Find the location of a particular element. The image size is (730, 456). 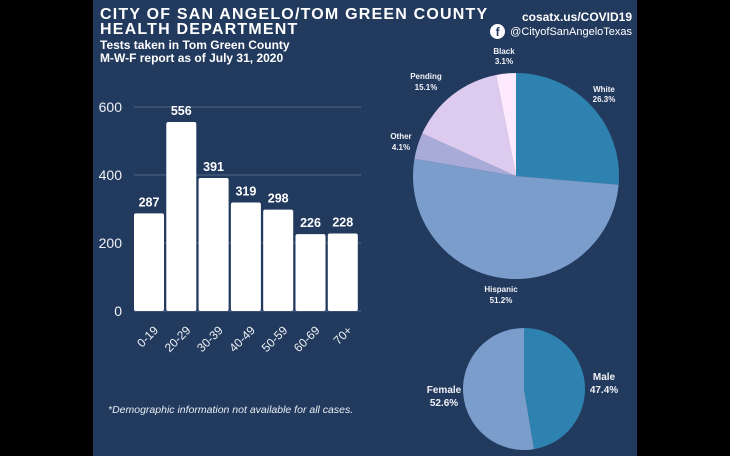

slice-label: Other is located at coordinates (400, 136).